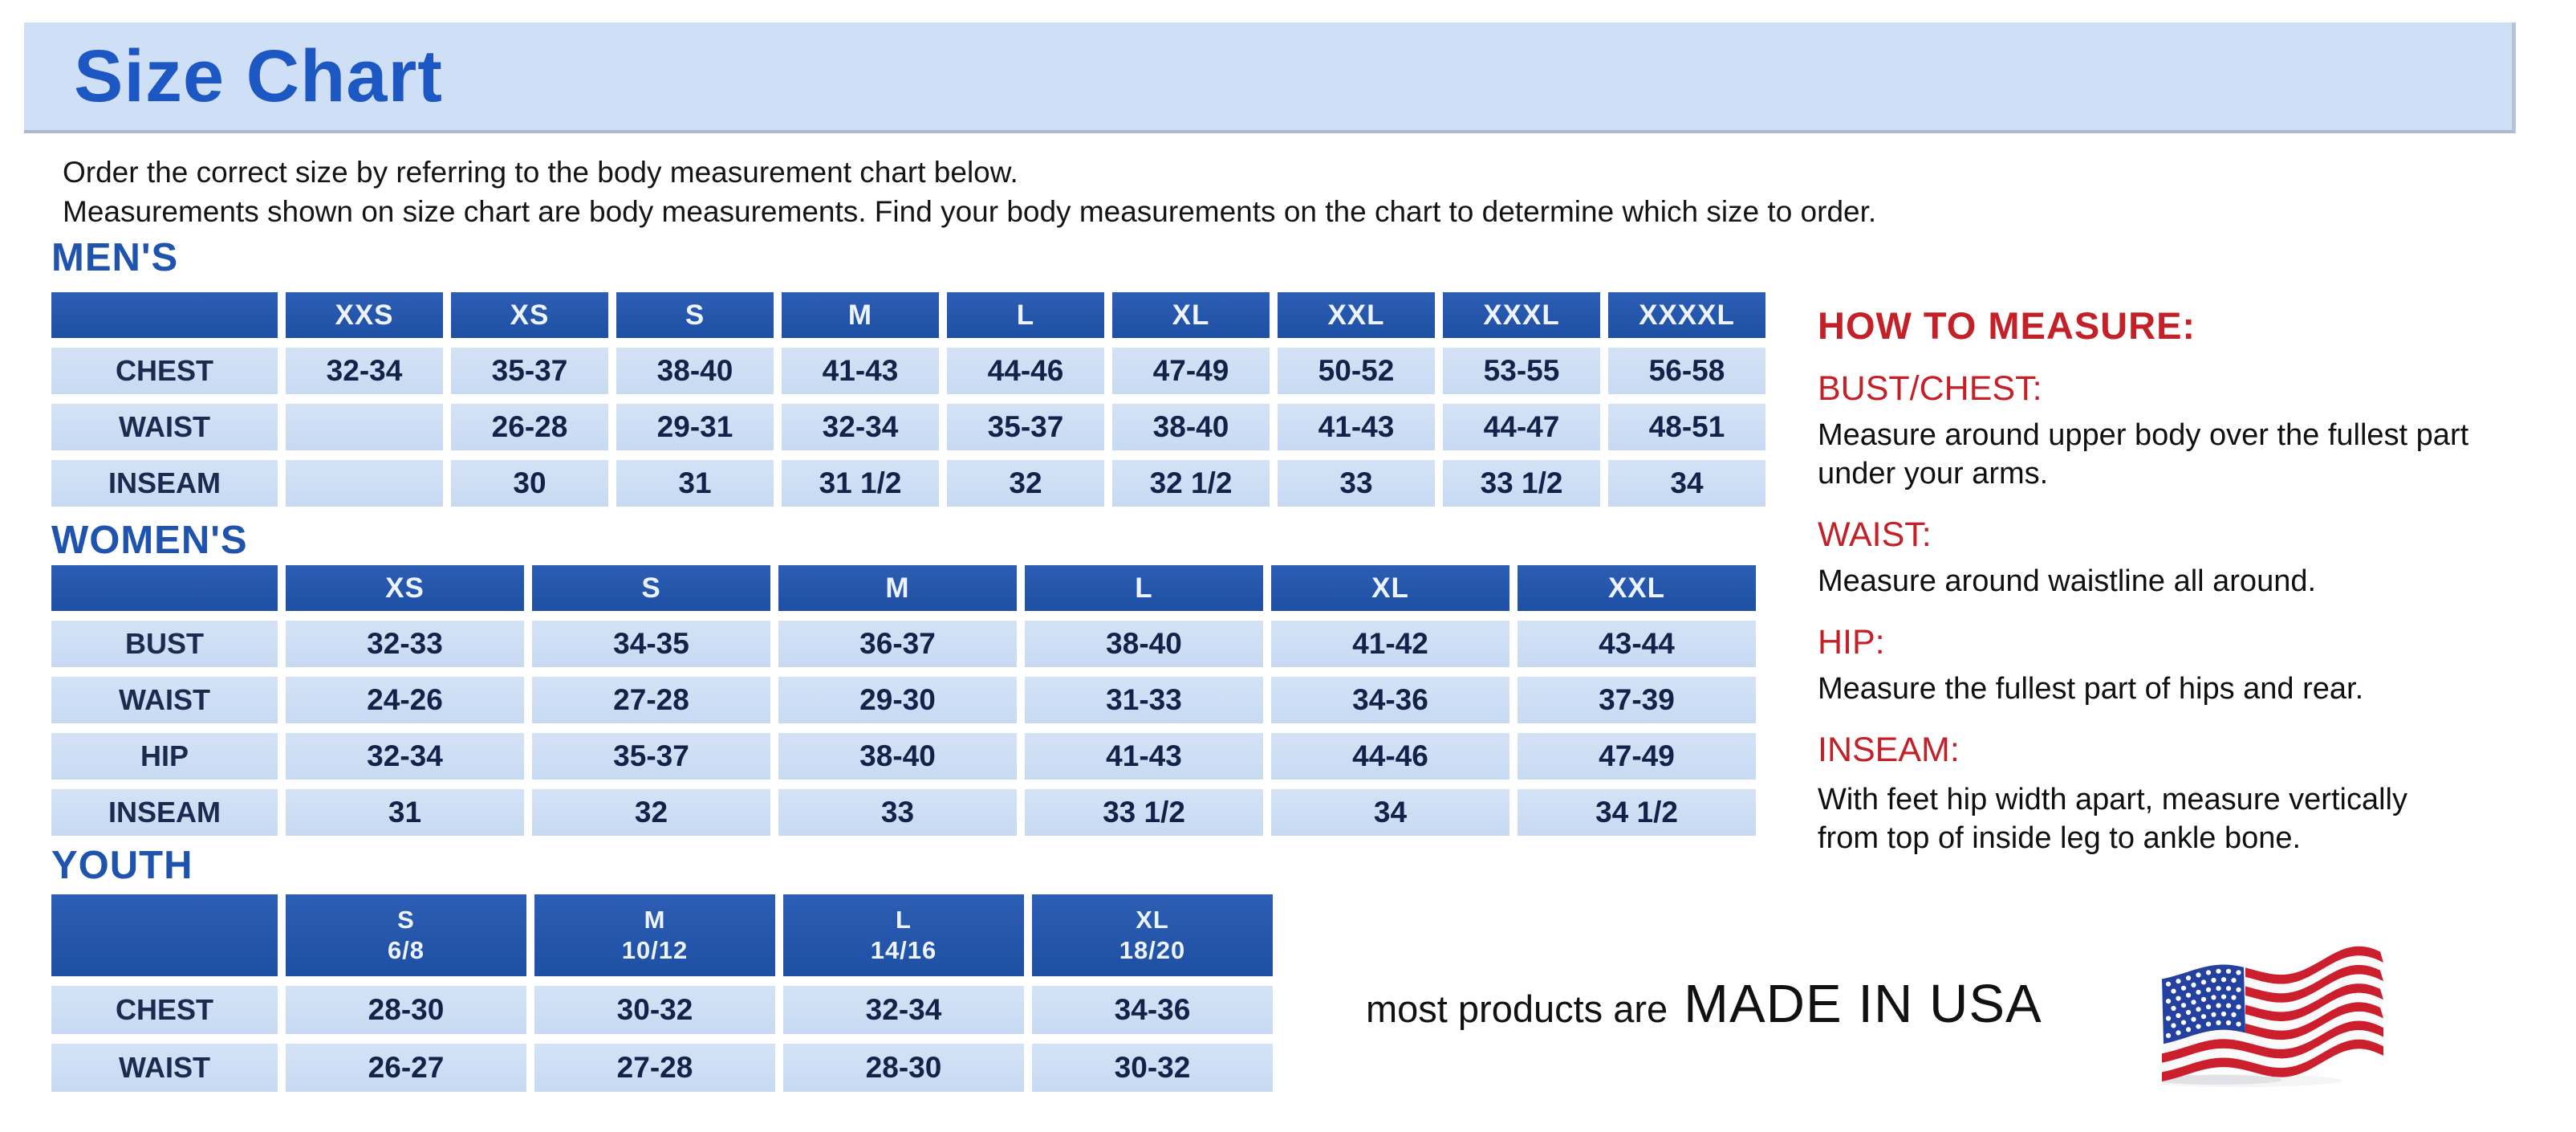 The width and height of the screenshot is (2576, 1132). Describe the element at coordinates (655, 935) in the screenshot. I see `column-header-cell: M 10/12` at that location.